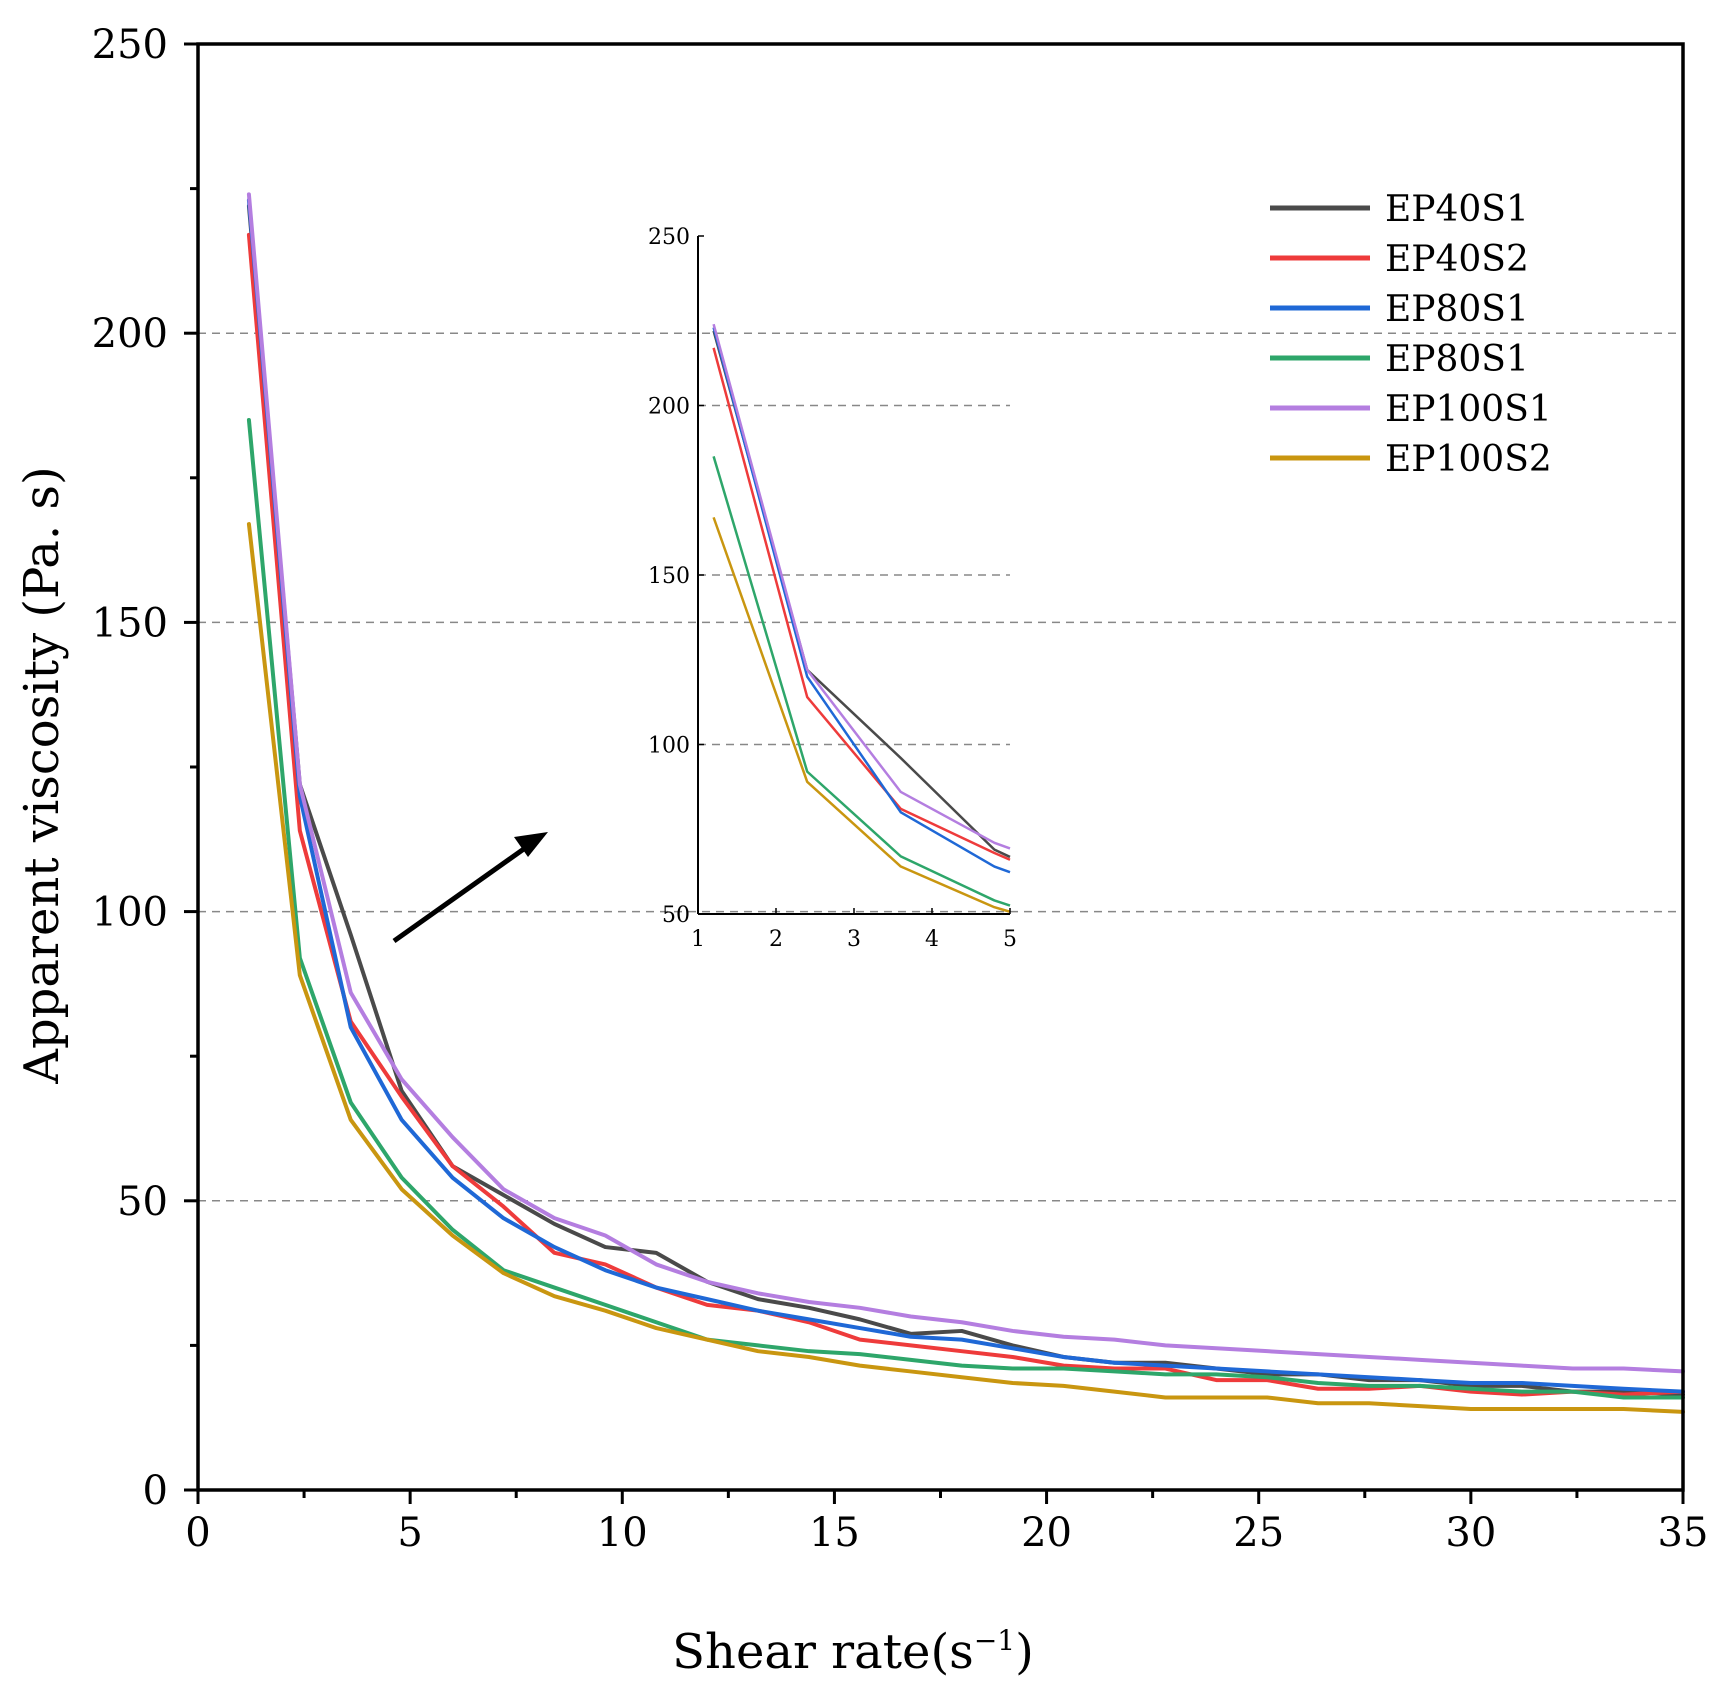 This screenshot has height=1700, width=1717. What do you see at coordinates (1457, 359) in the screenshot?
I see `legend-label-3: EP80S1` at bounding box center [1457, 359].